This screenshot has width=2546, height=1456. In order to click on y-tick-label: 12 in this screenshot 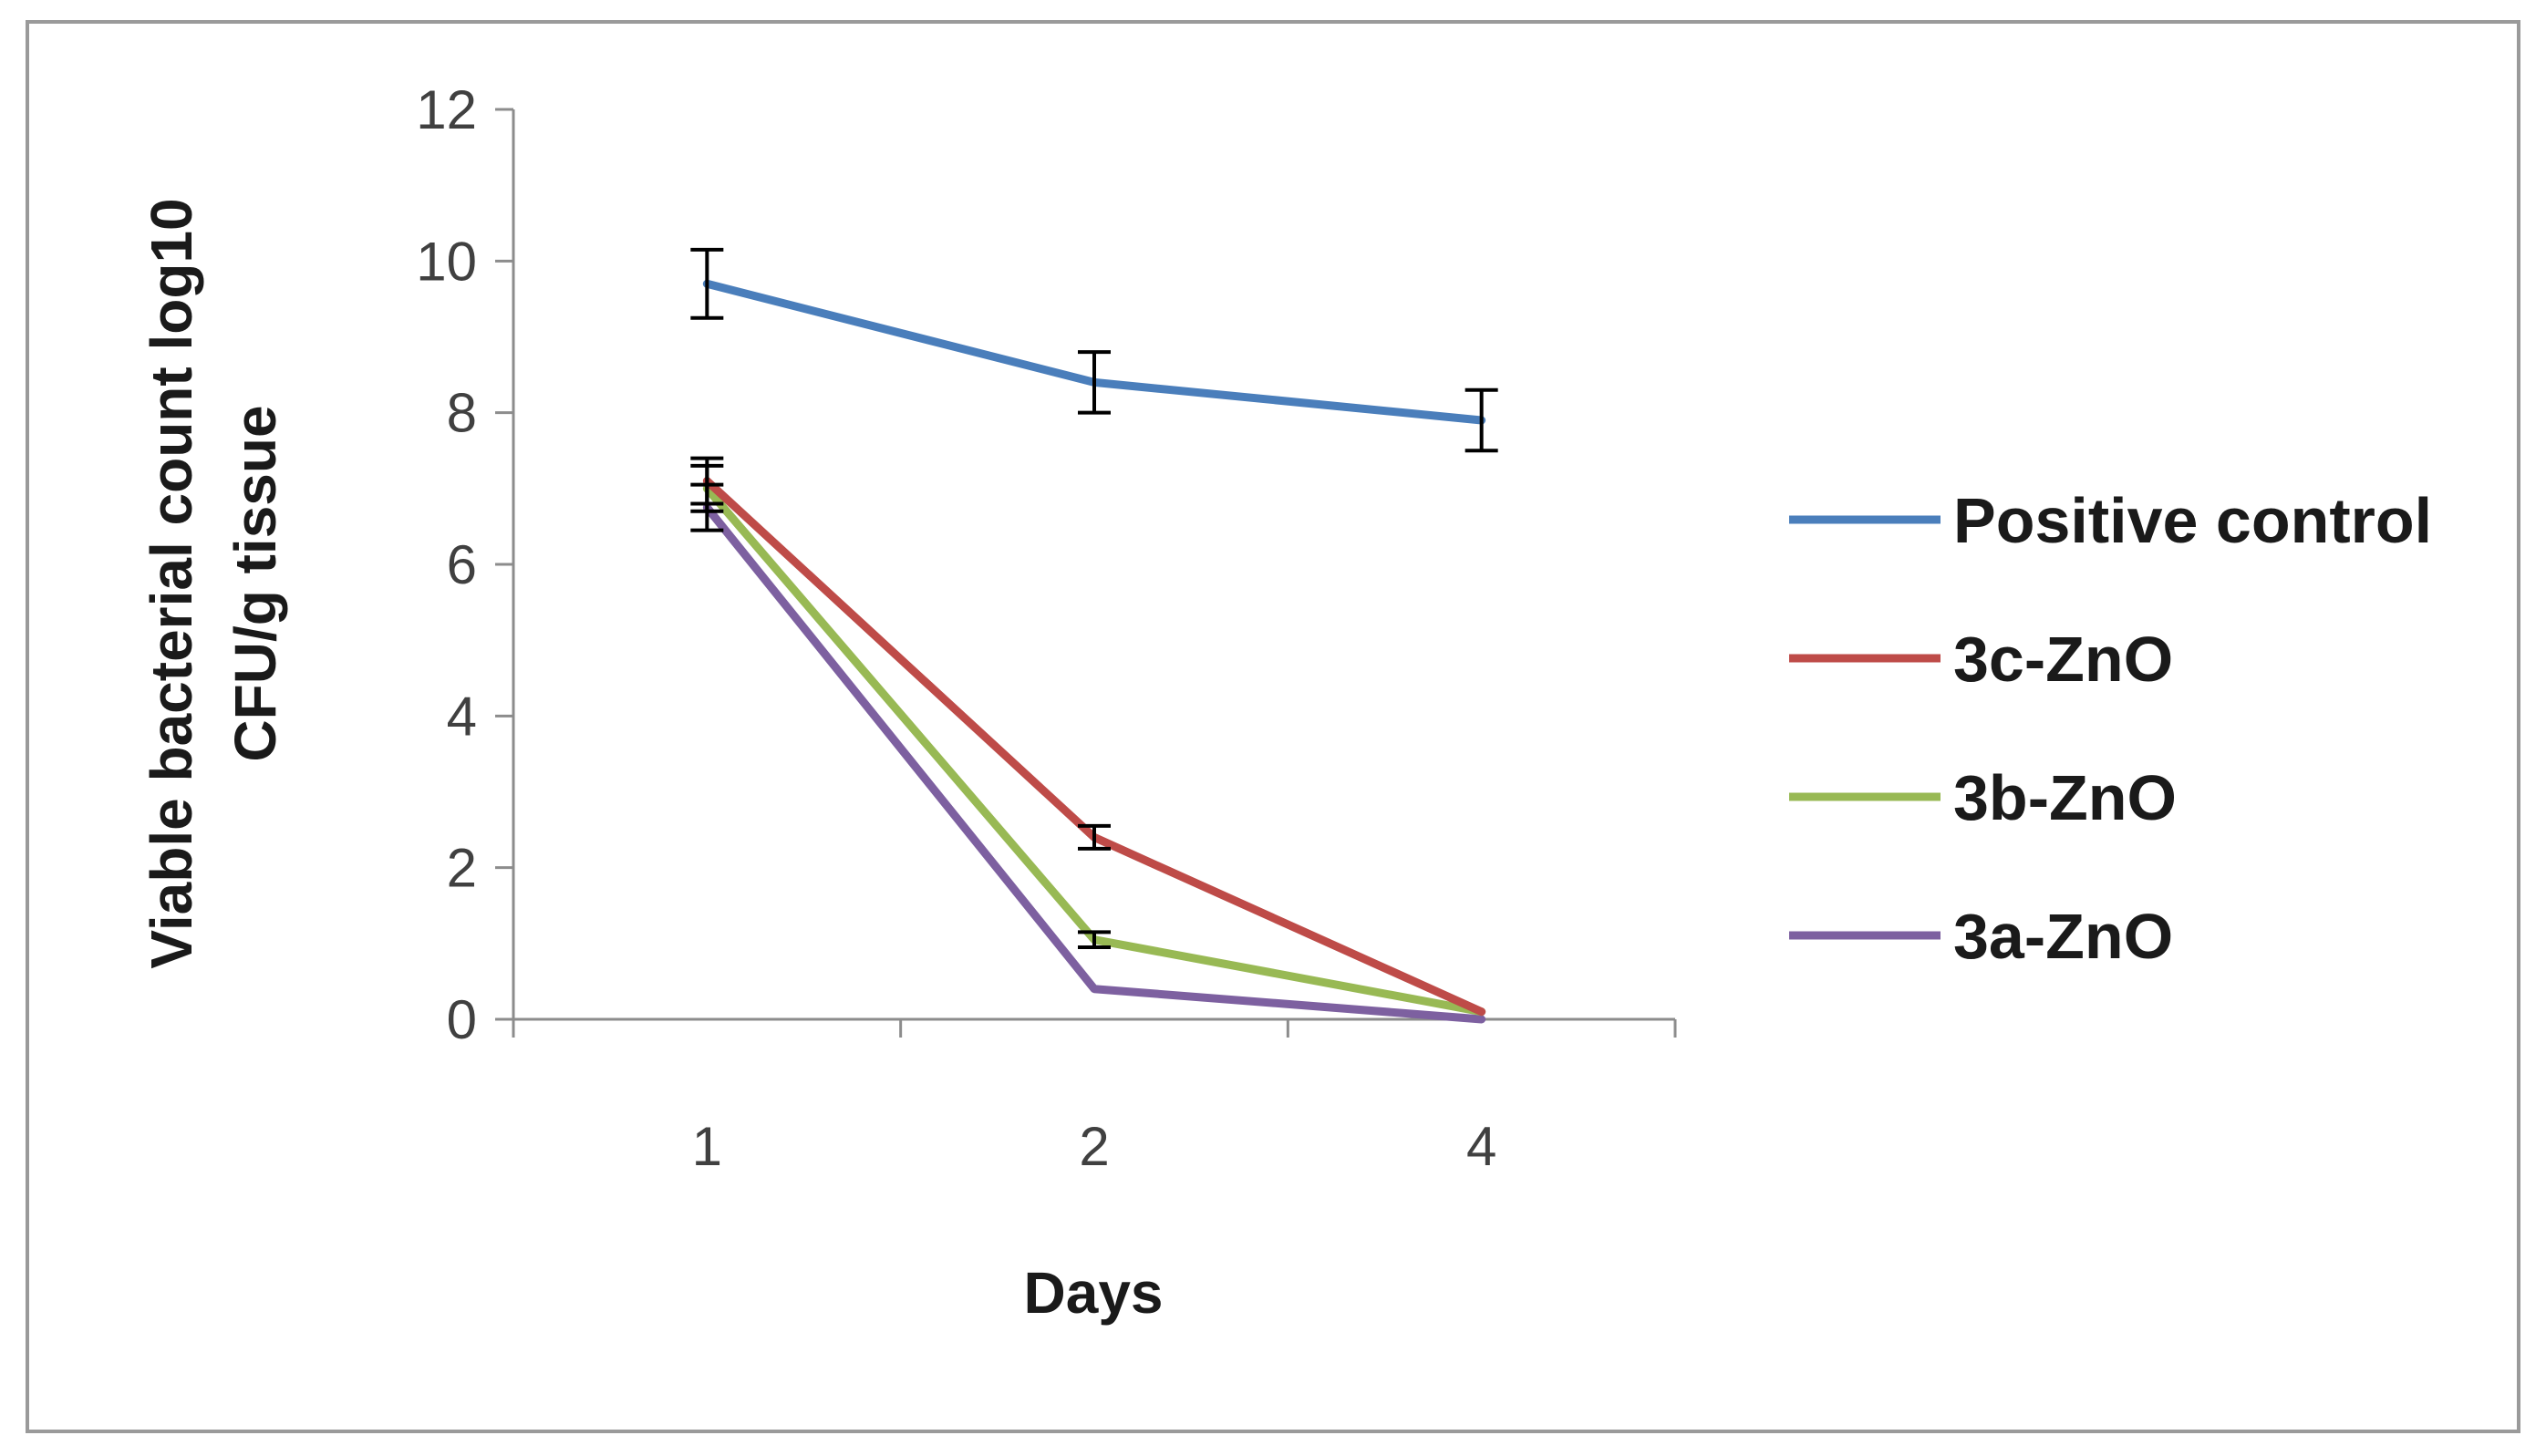, I will do `click(446, 109)`.